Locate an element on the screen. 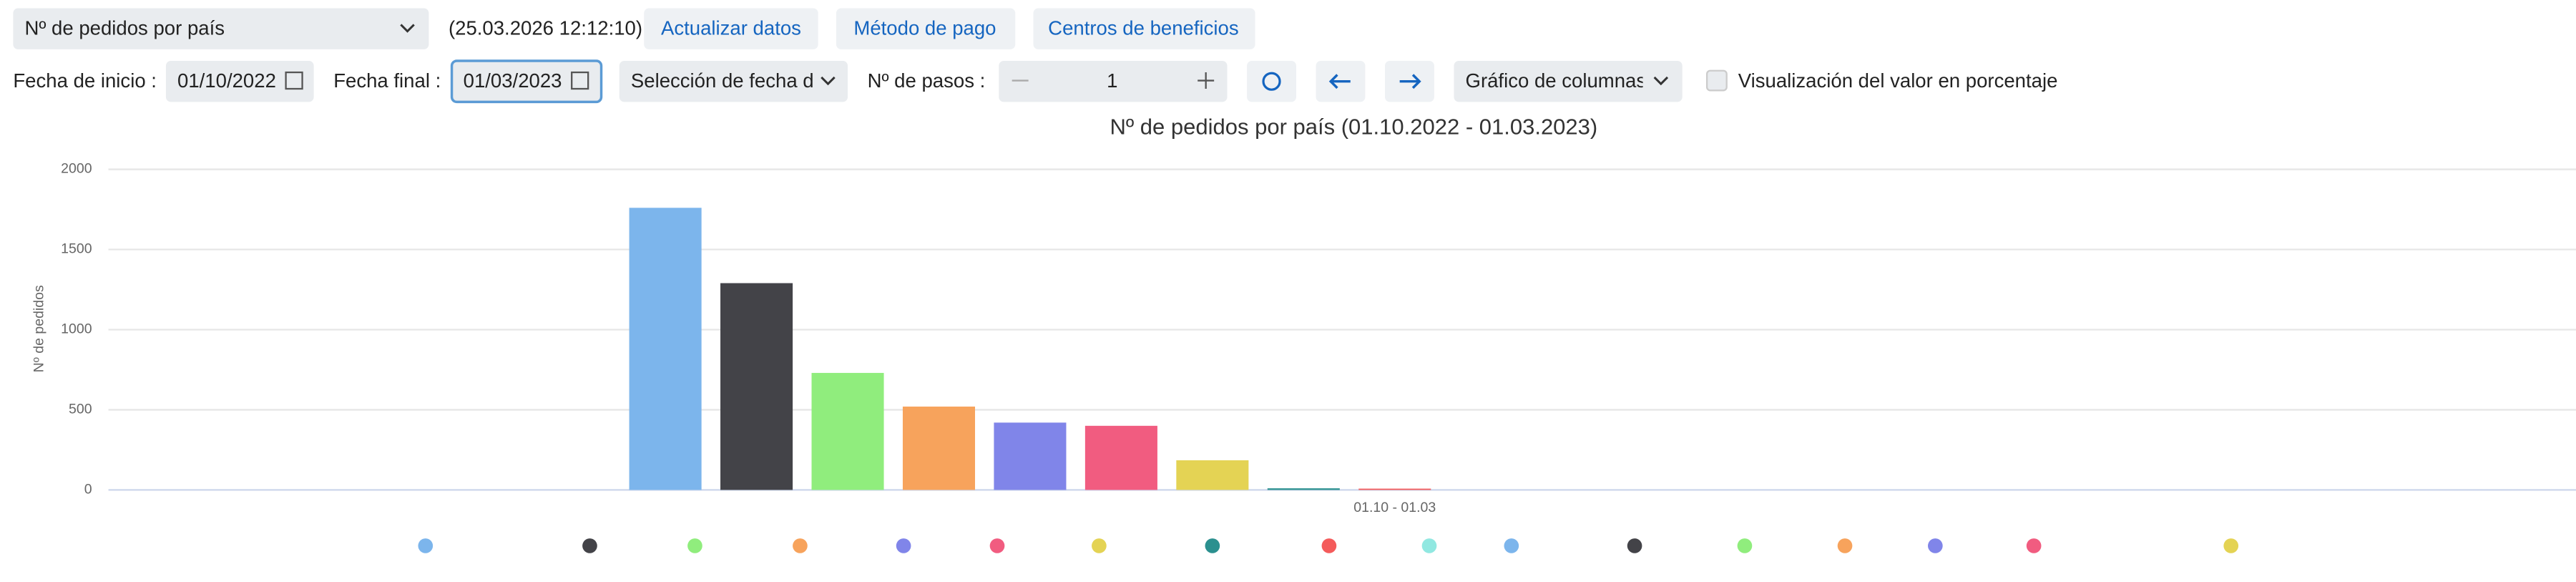 Image resolution: width=2576 pixels, height=582 pixels. percent-checkbox is located at coordinates (1716, 80).